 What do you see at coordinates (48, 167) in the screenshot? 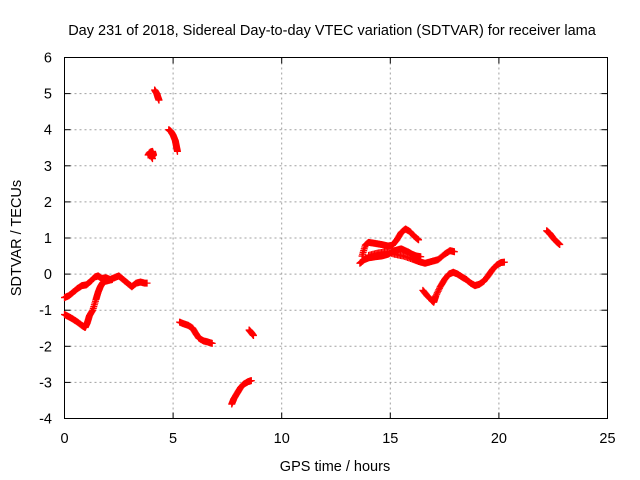
I see `y-tick-label: 3` at bounding box center [48, 167].